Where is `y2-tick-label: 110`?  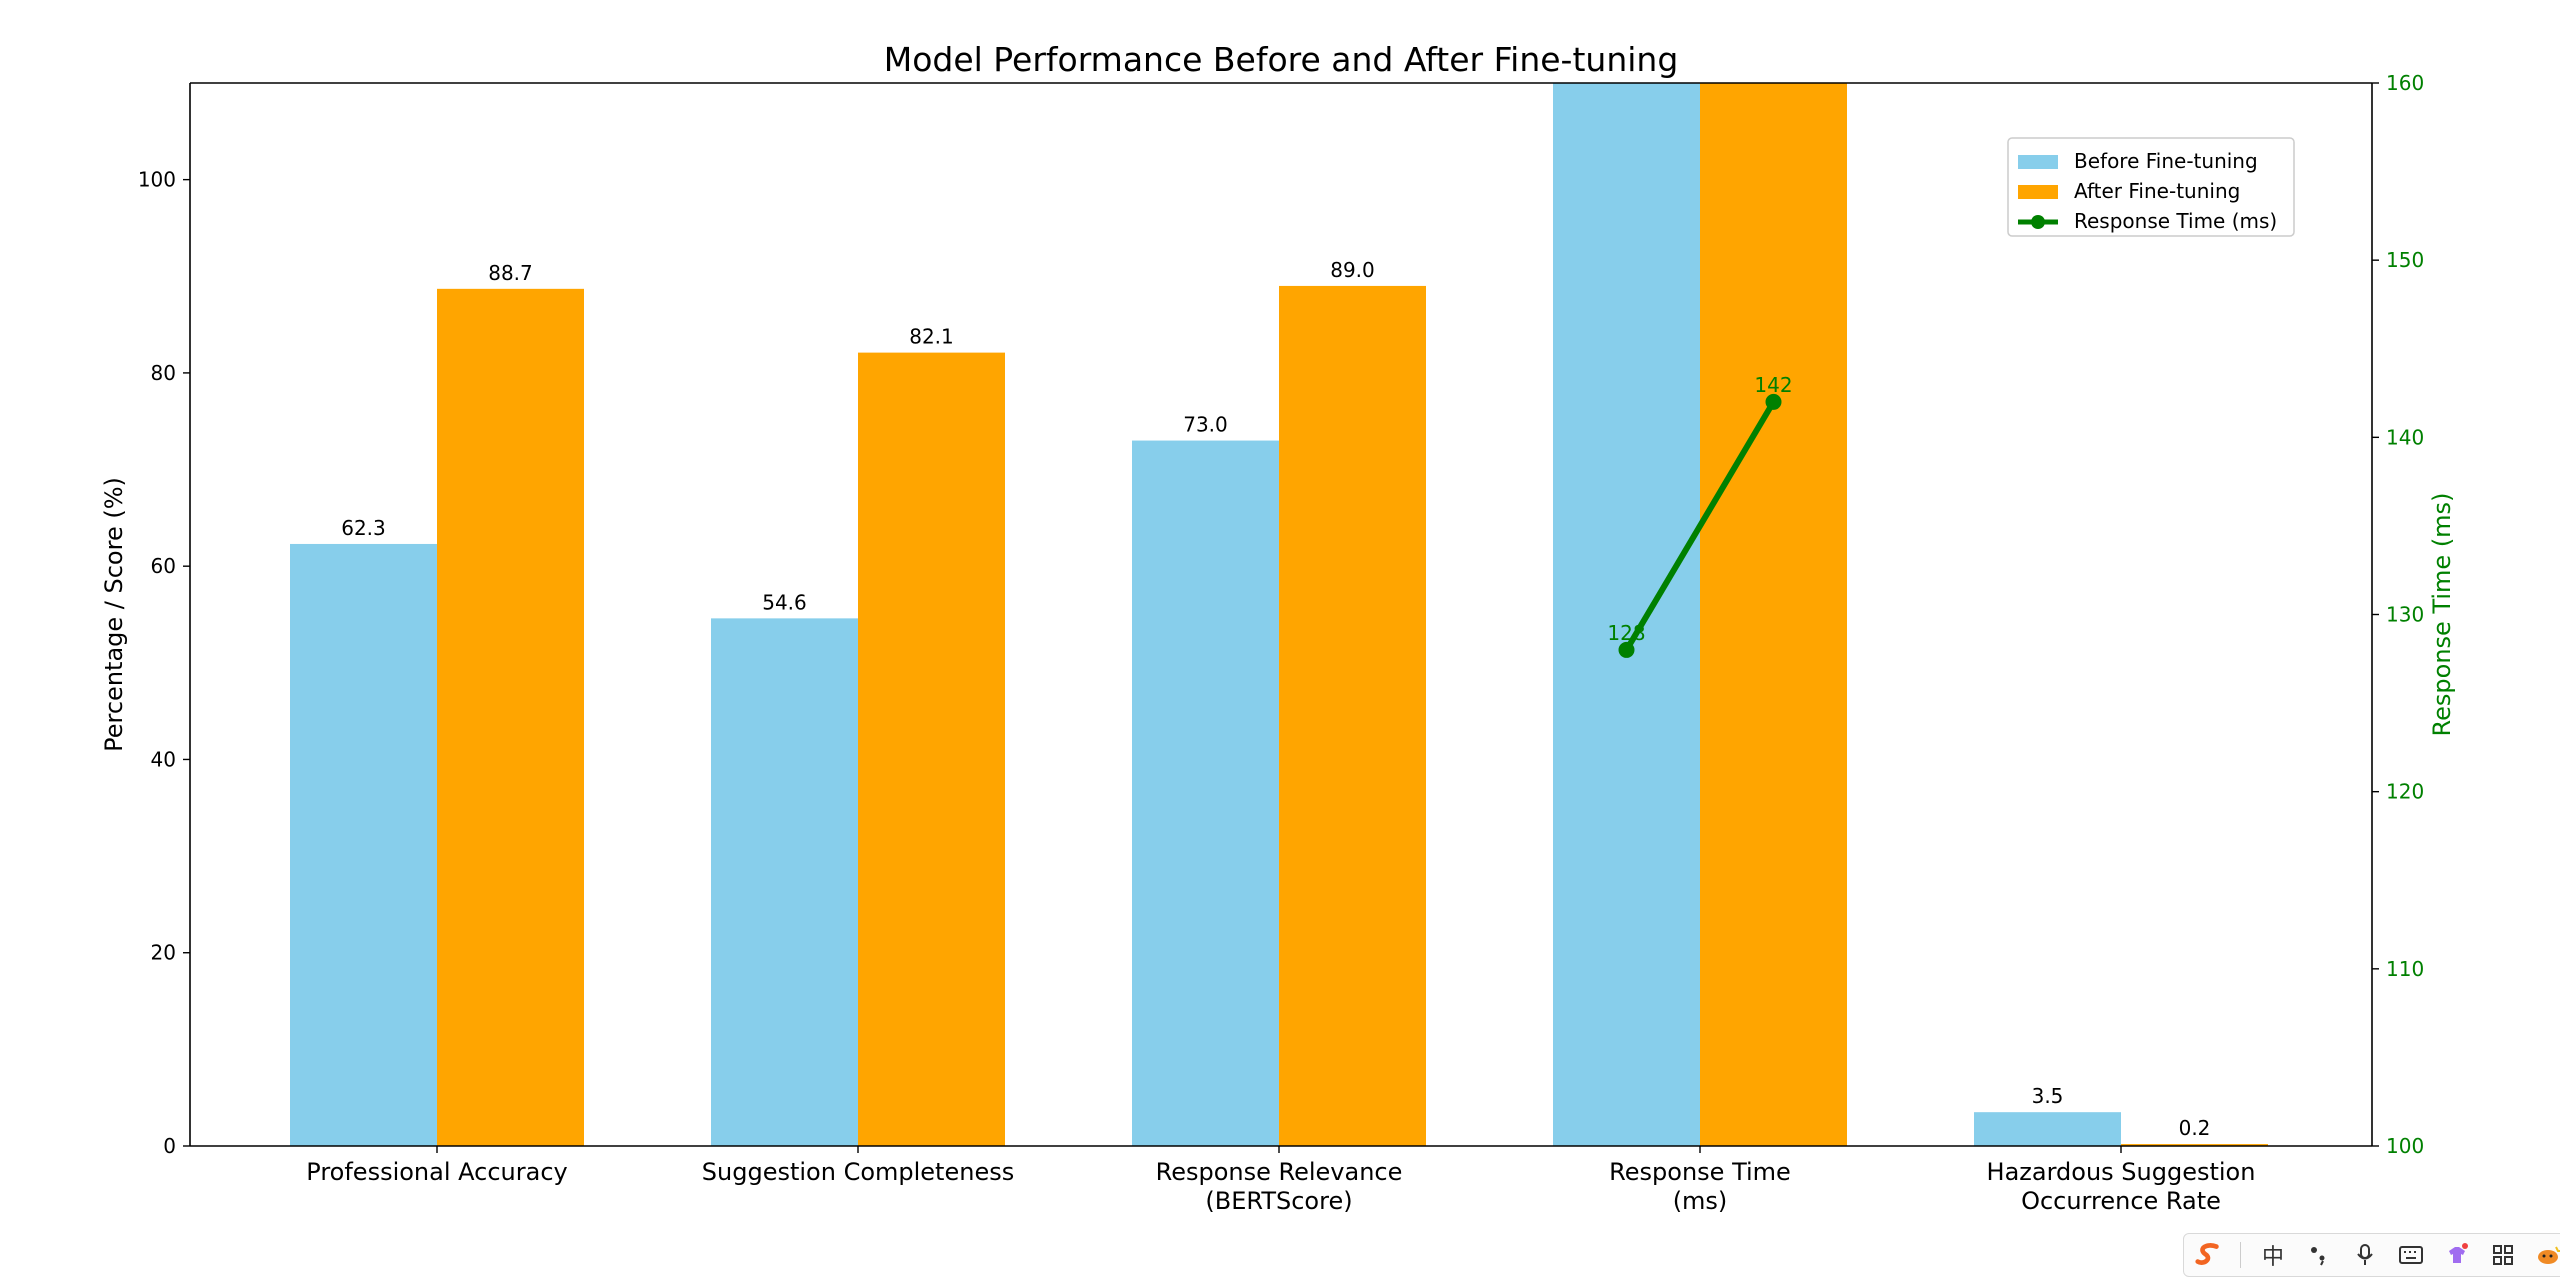 y2-tick-label: 110 is located at coordinates (2405, 969).